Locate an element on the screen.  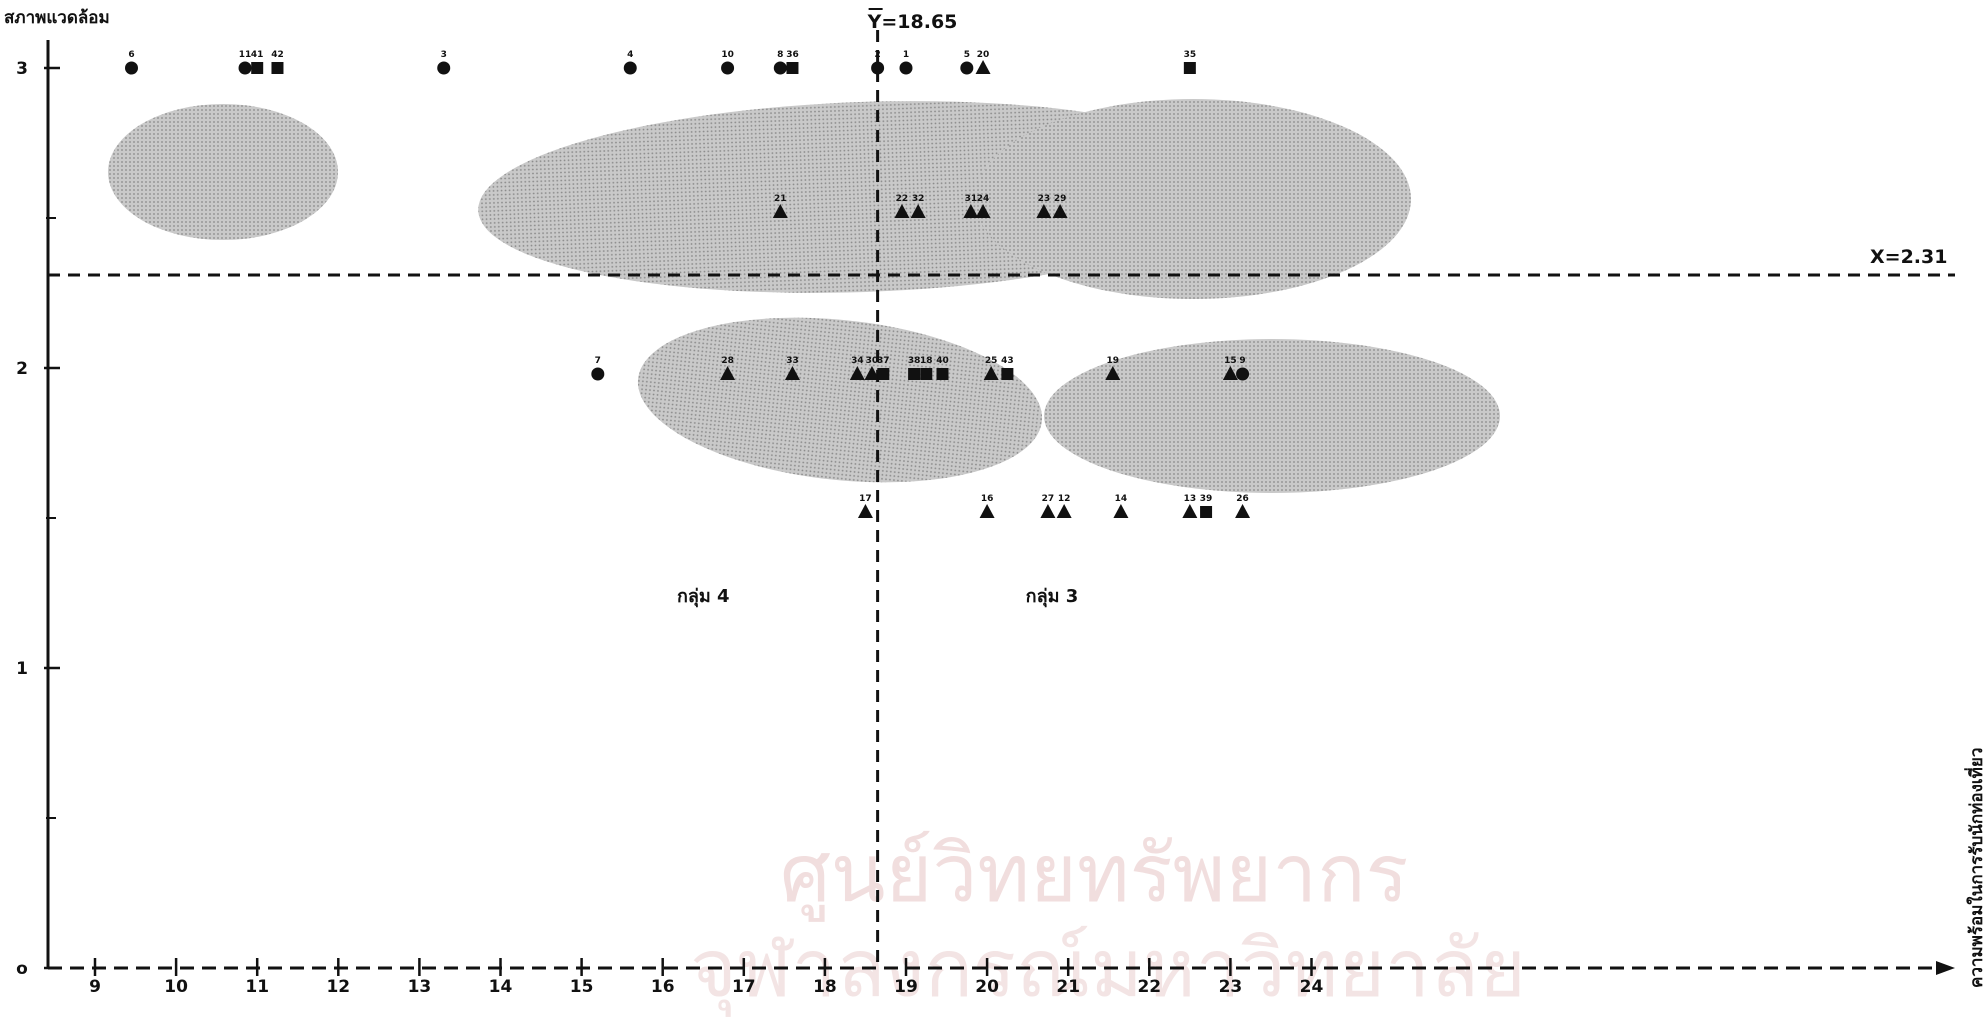
point-label: 37 is located at coordinates (883, 361).